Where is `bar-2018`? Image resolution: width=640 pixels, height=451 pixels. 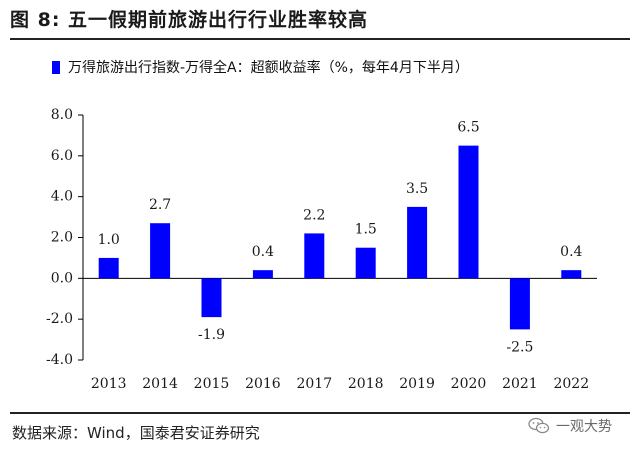 bar-2018 is located at coordinates (365, 263).